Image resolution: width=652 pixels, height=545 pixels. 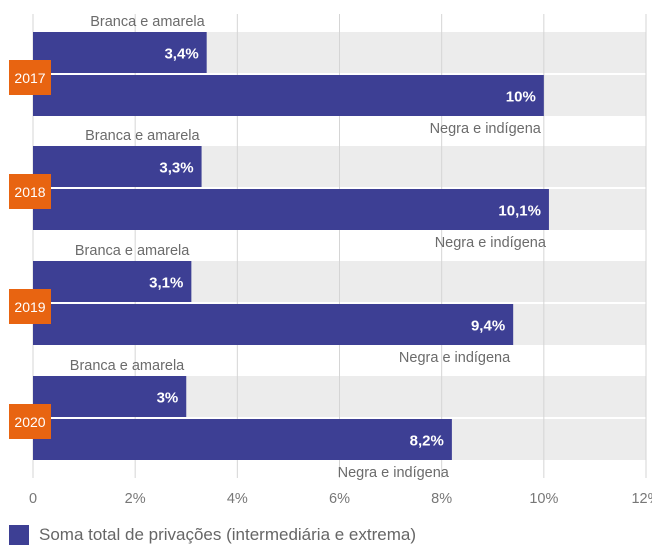 I want to click on bar-value-label: 3,1%, so click(x=166, y=283).